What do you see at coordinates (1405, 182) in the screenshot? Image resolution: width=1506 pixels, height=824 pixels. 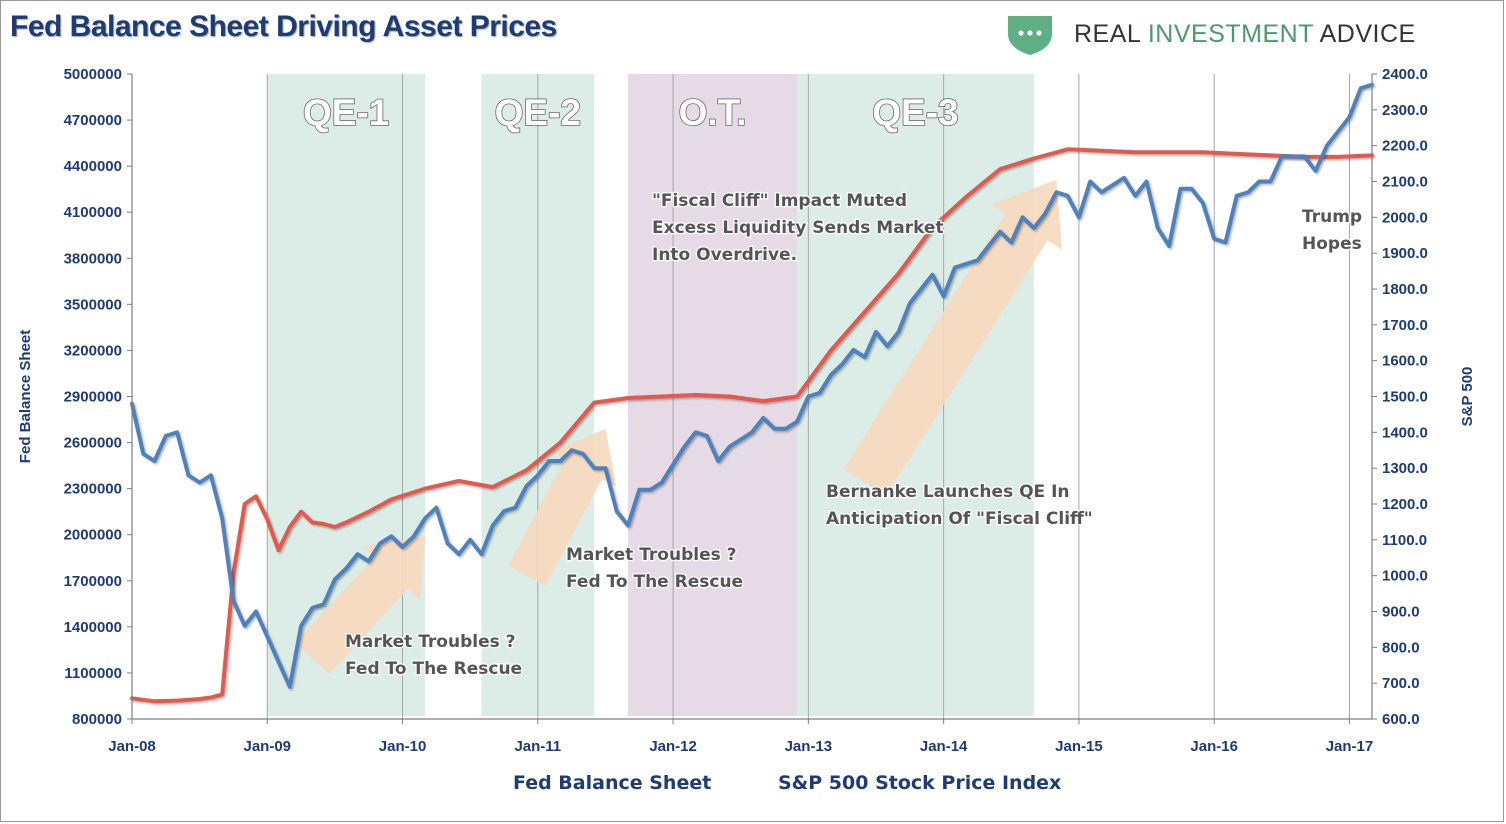 I see `right-tick-label: 2100.0` at bounding box center [1405, 182].